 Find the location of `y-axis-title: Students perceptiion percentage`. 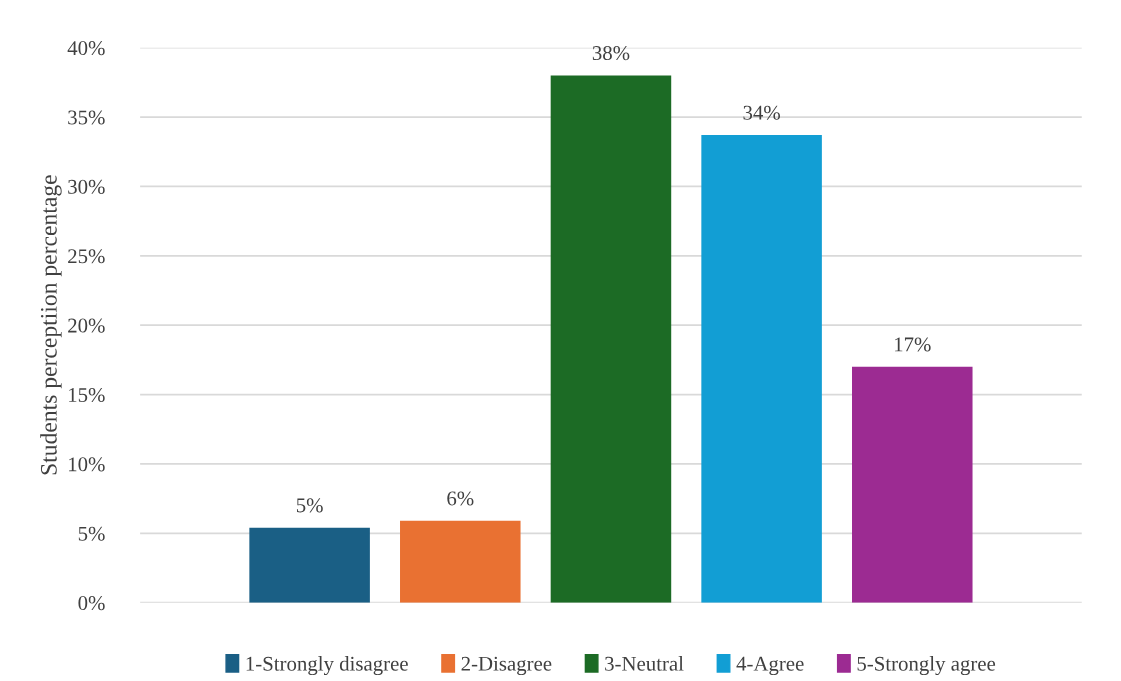

y-axis-title: Students perceptiion percentage is located at coordinates (51, 325).